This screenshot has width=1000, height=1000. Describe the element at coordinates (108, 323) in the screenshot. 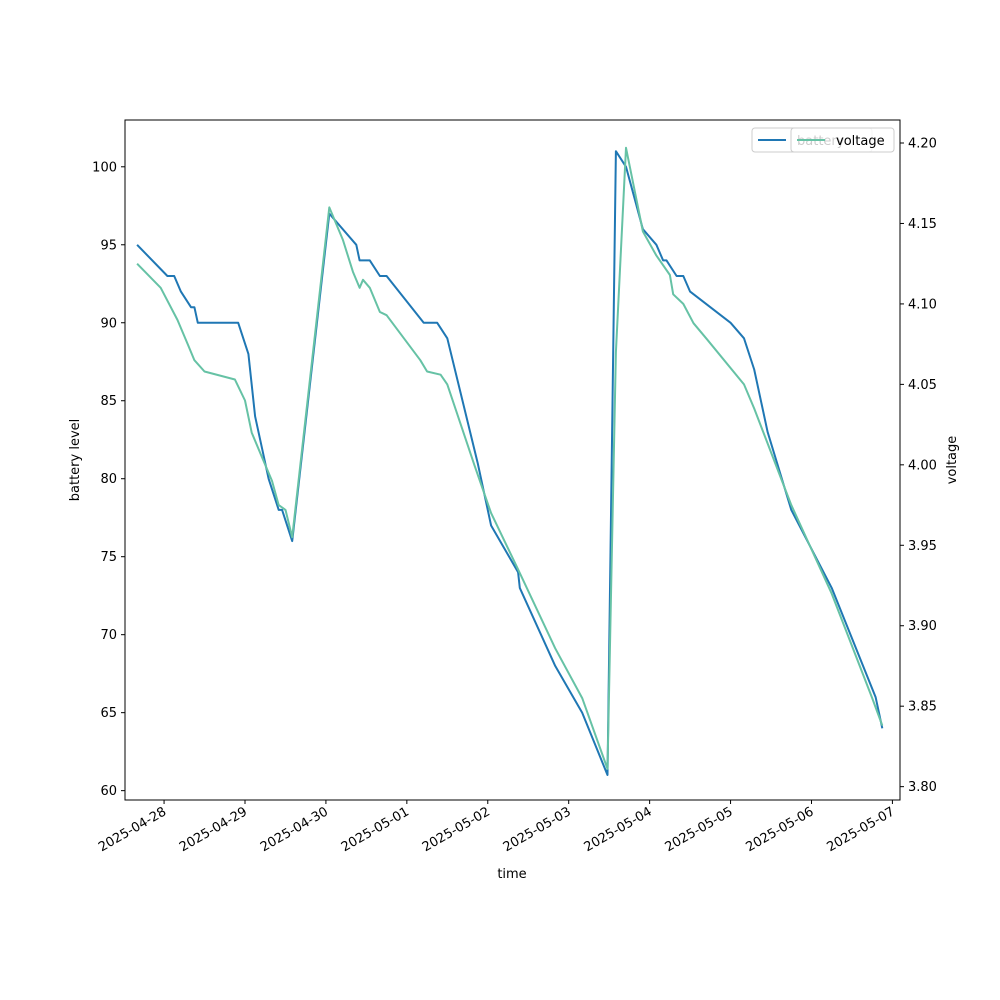

I see `y-left-tick-label: 90` at that location.